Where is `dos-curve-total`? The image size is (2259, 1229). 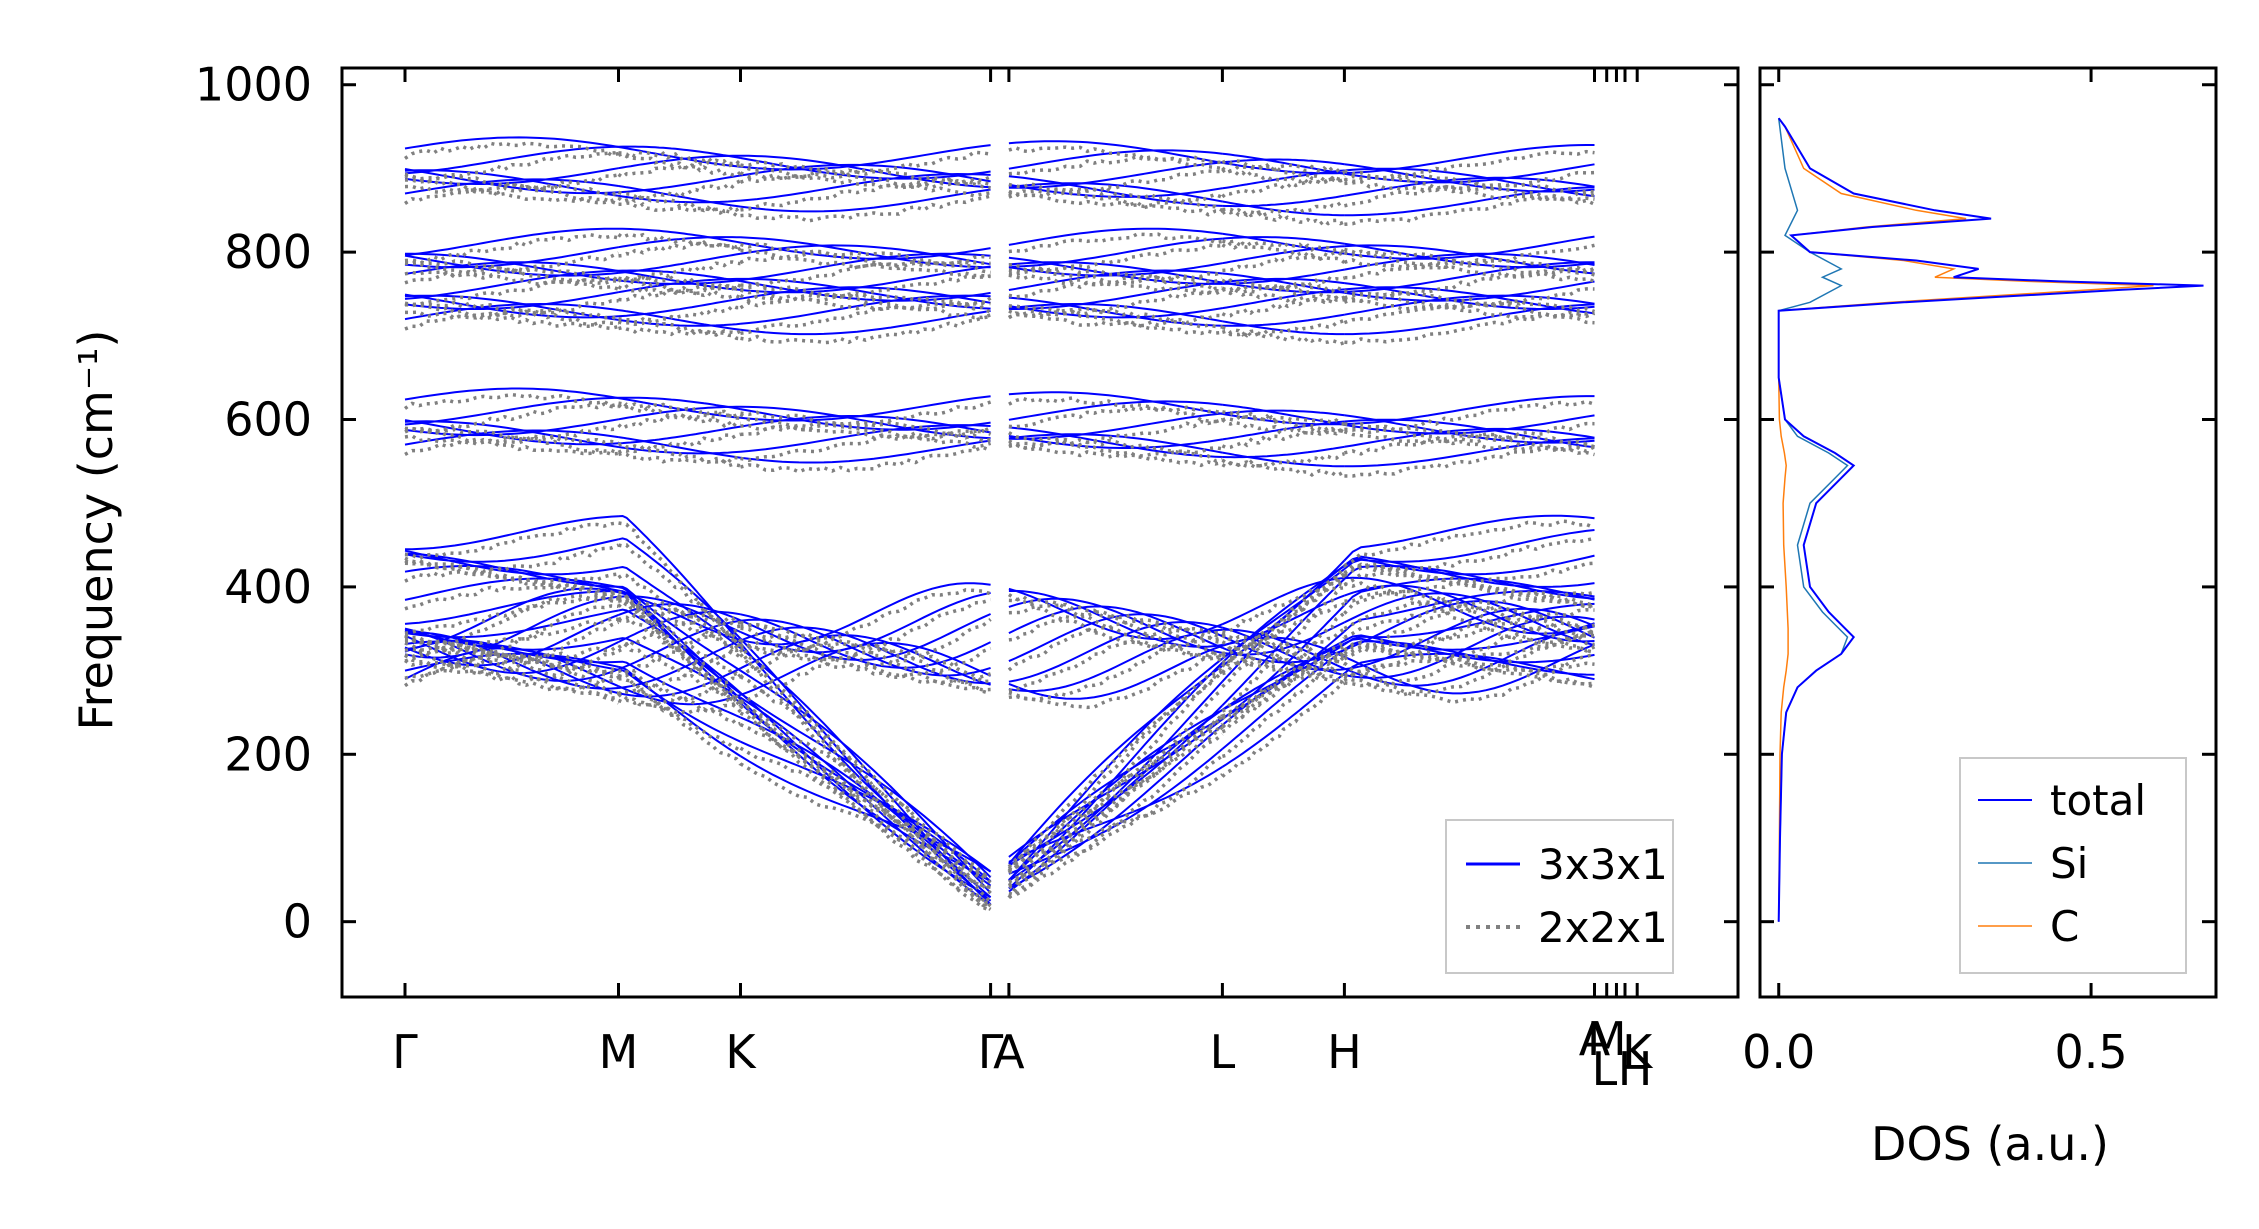 dos-curve-total is located at coordinates (1990, 519).